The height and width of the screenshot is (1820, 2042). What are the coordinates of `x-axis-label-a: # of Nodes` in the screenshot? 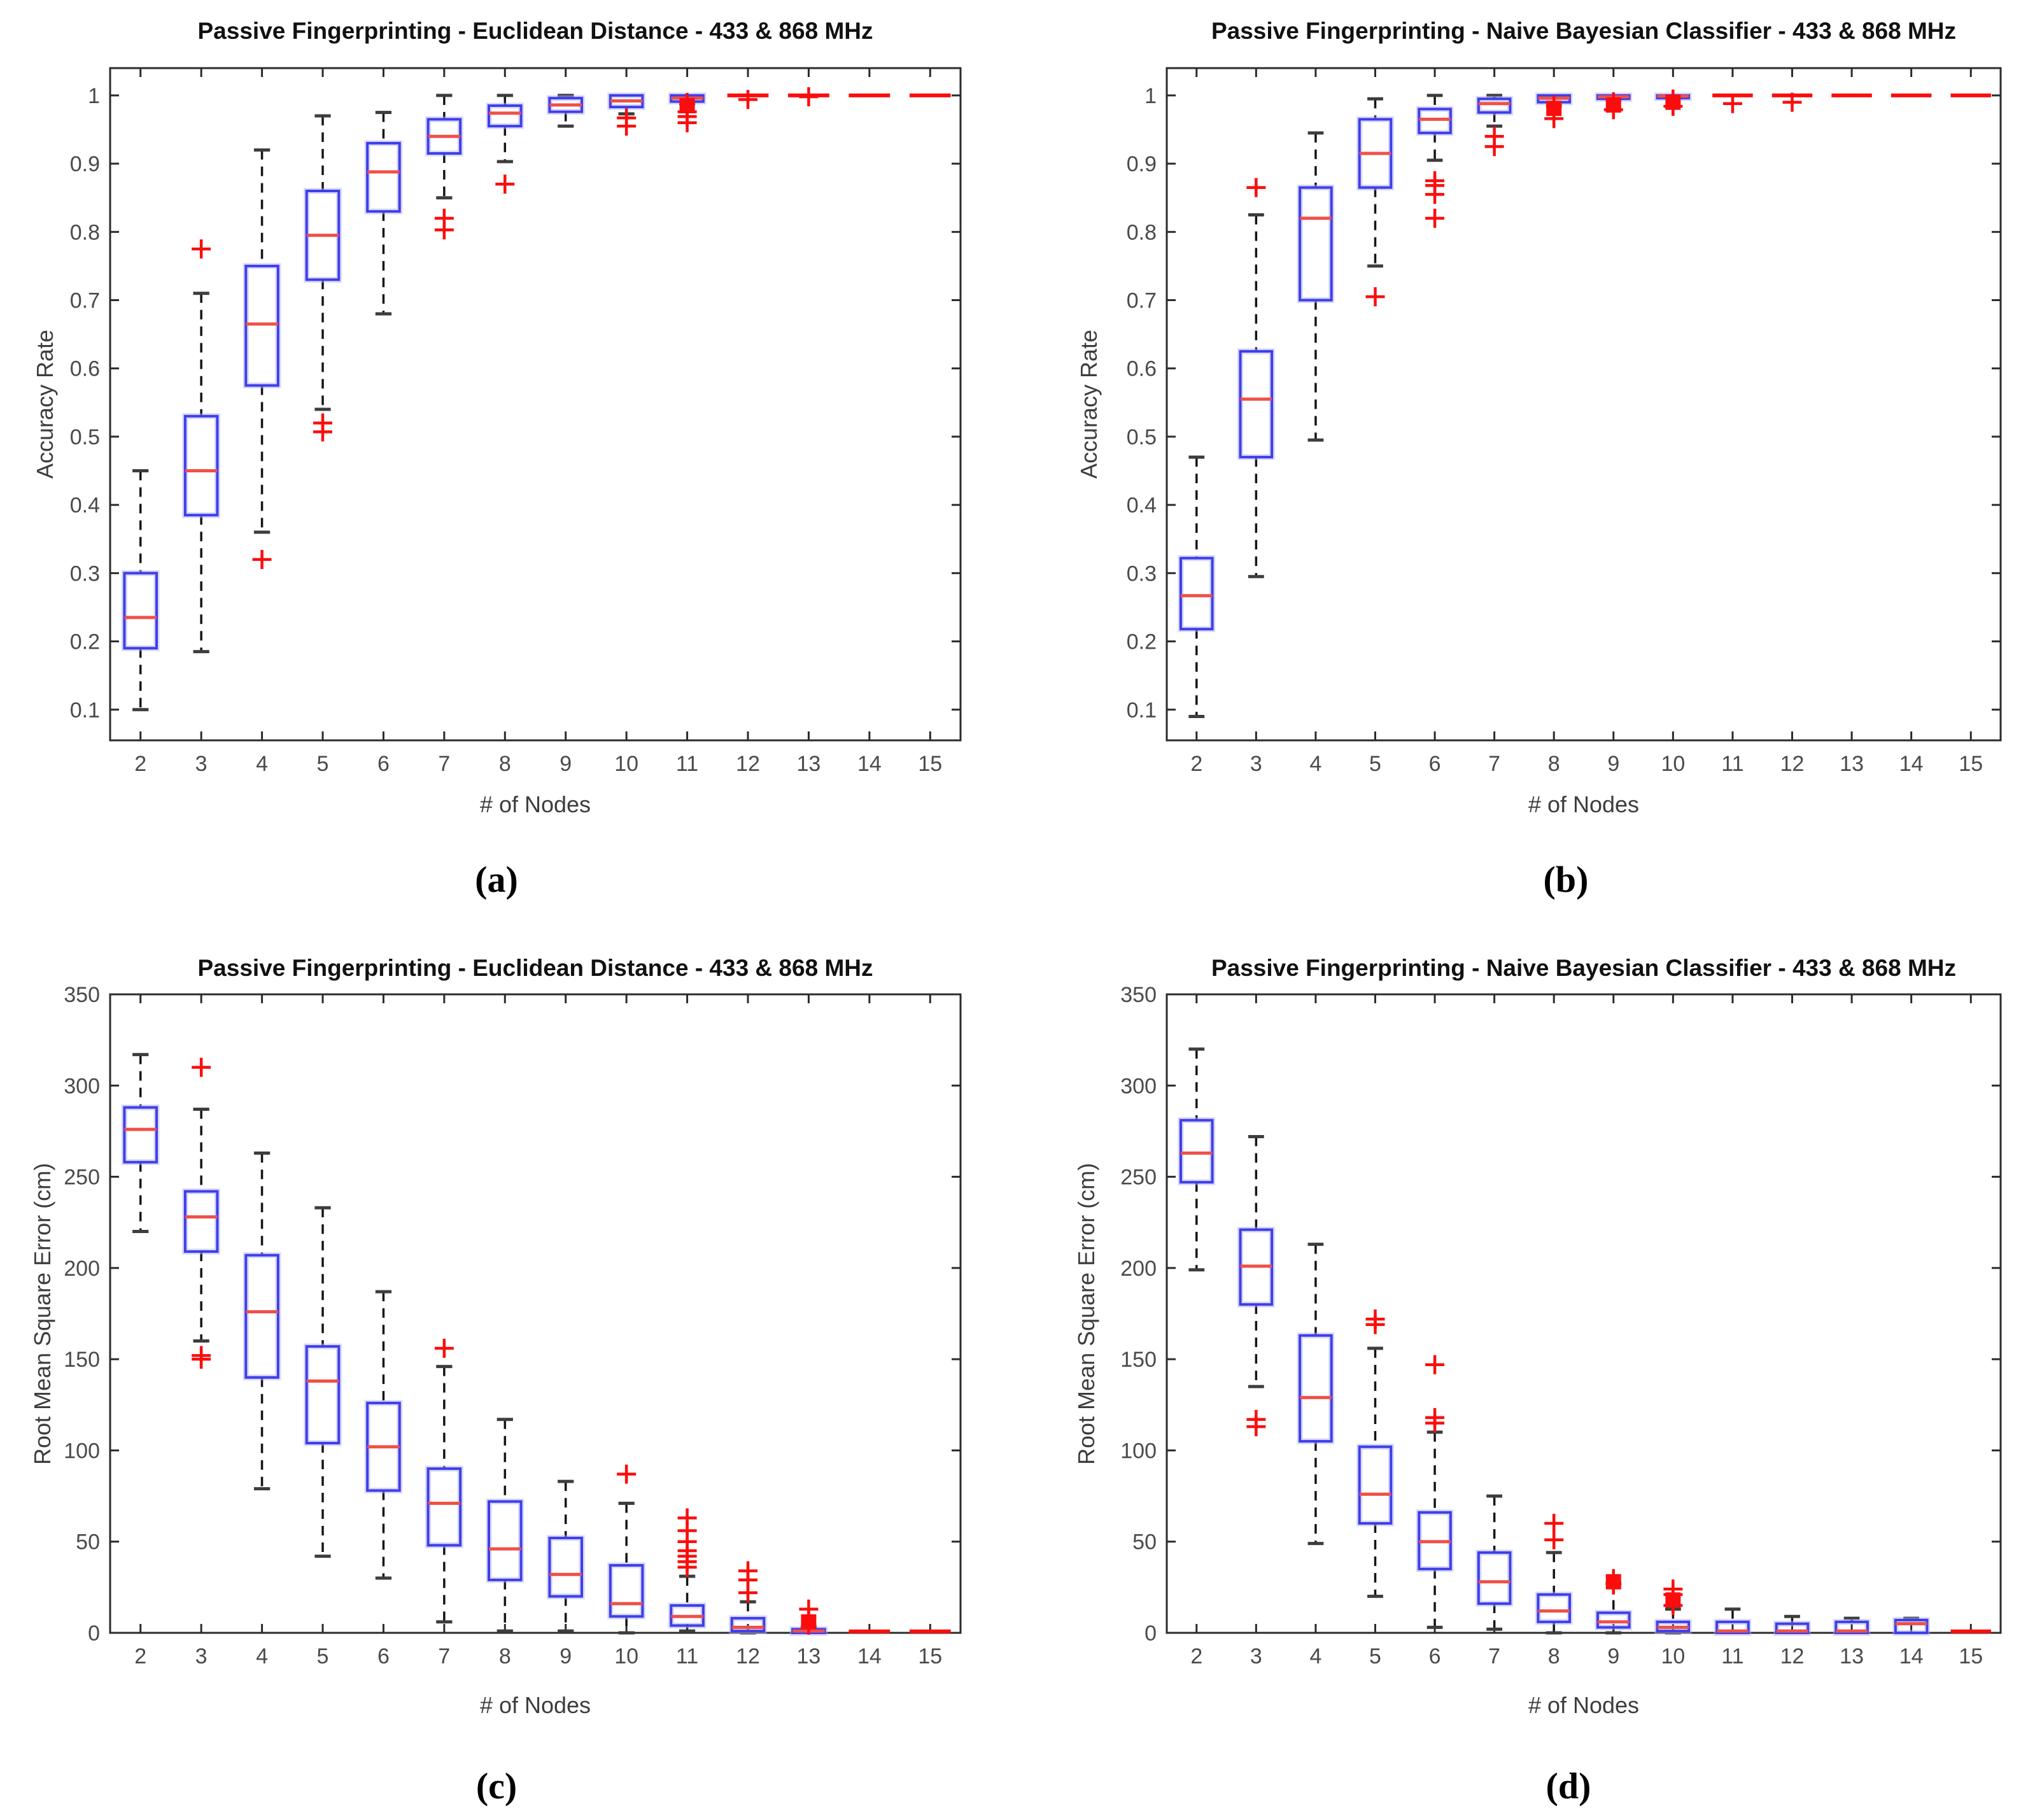 It's located at (535, 804).